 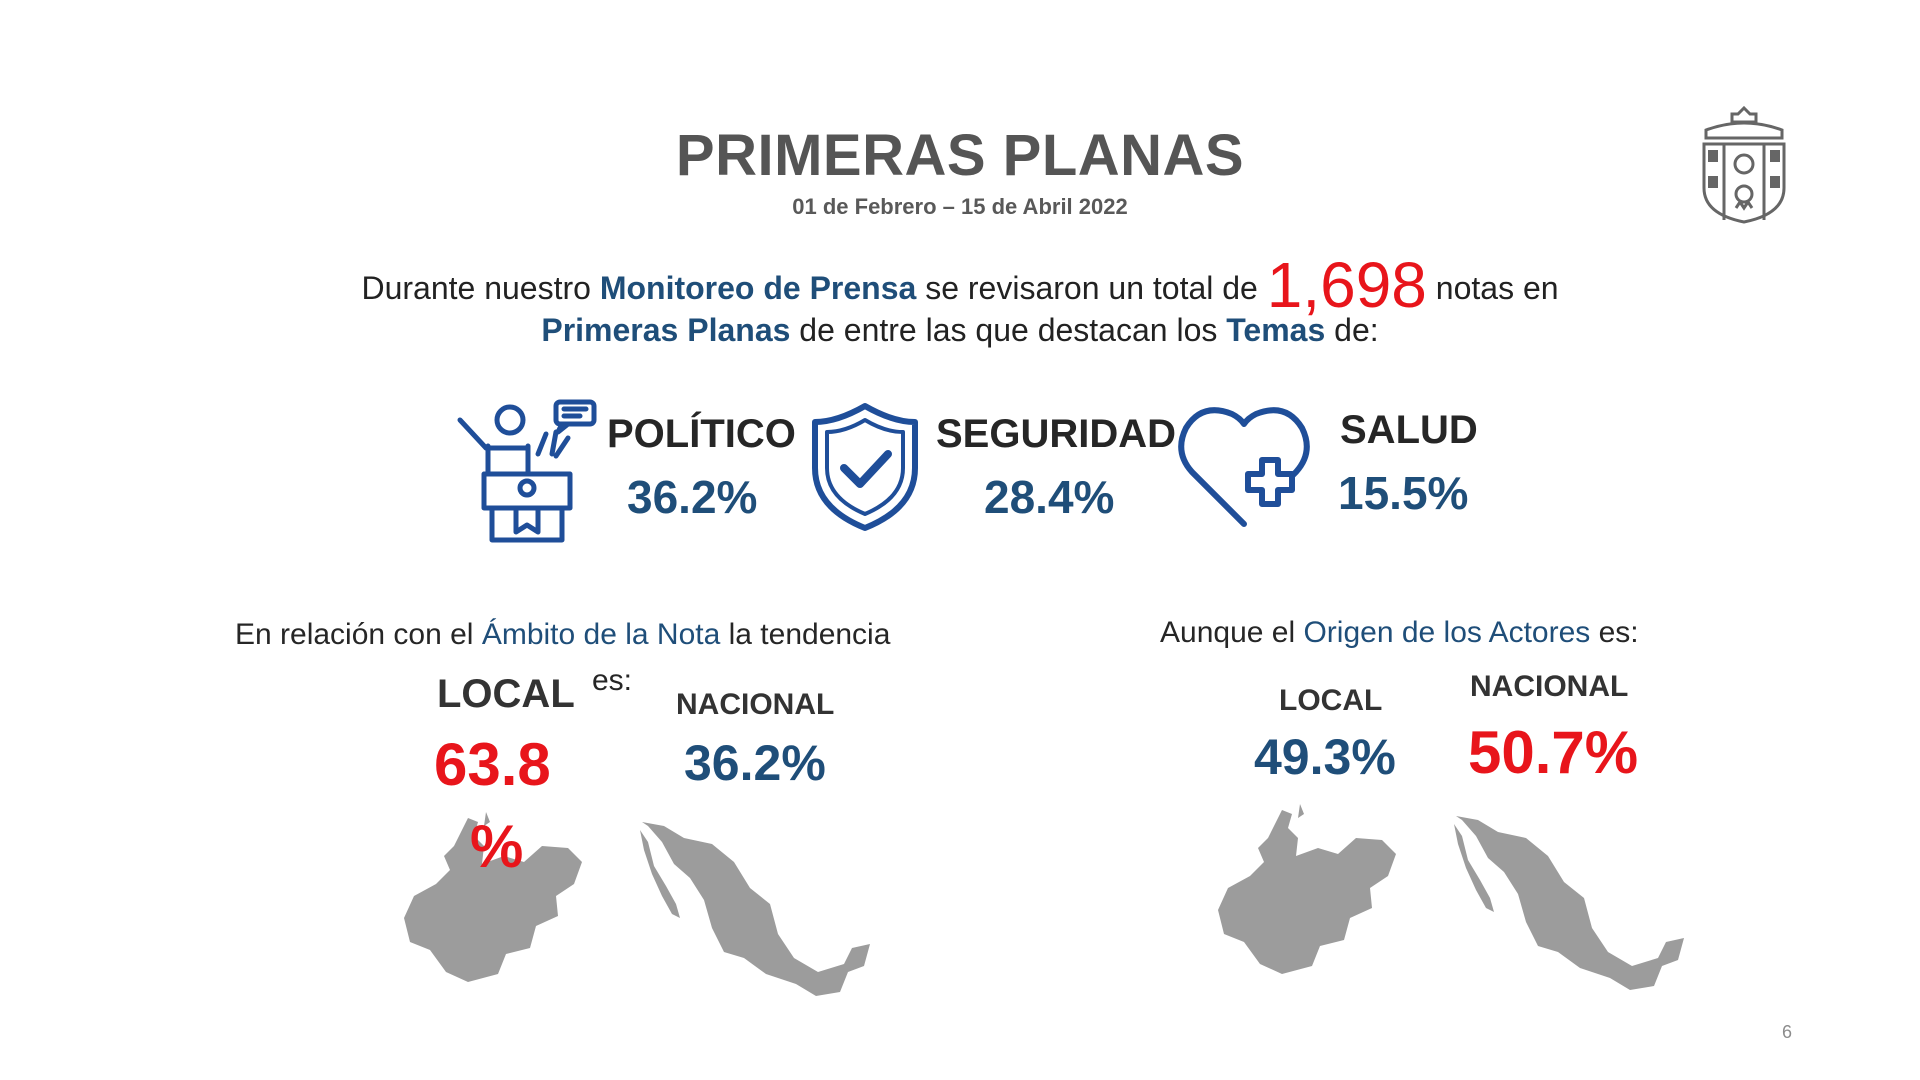 I want to click on origen-nacional-value: 50.7%, so click(x=1553, y=752).